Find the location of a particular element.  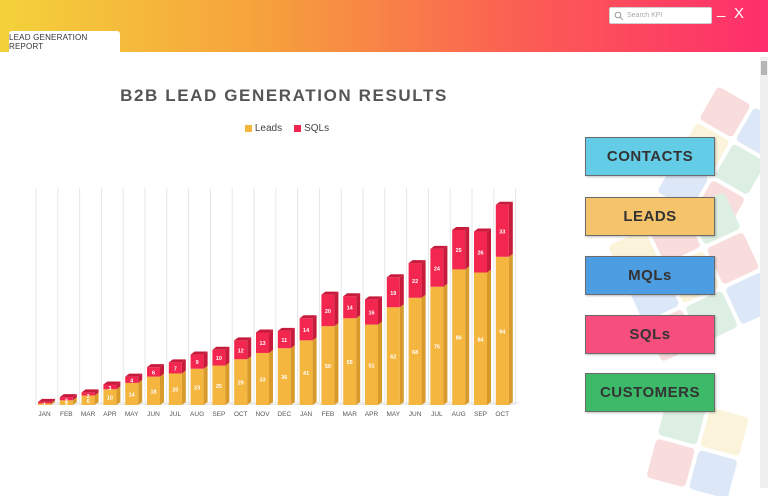

data-label-leads: 94 is located at coordinates (502, 332).